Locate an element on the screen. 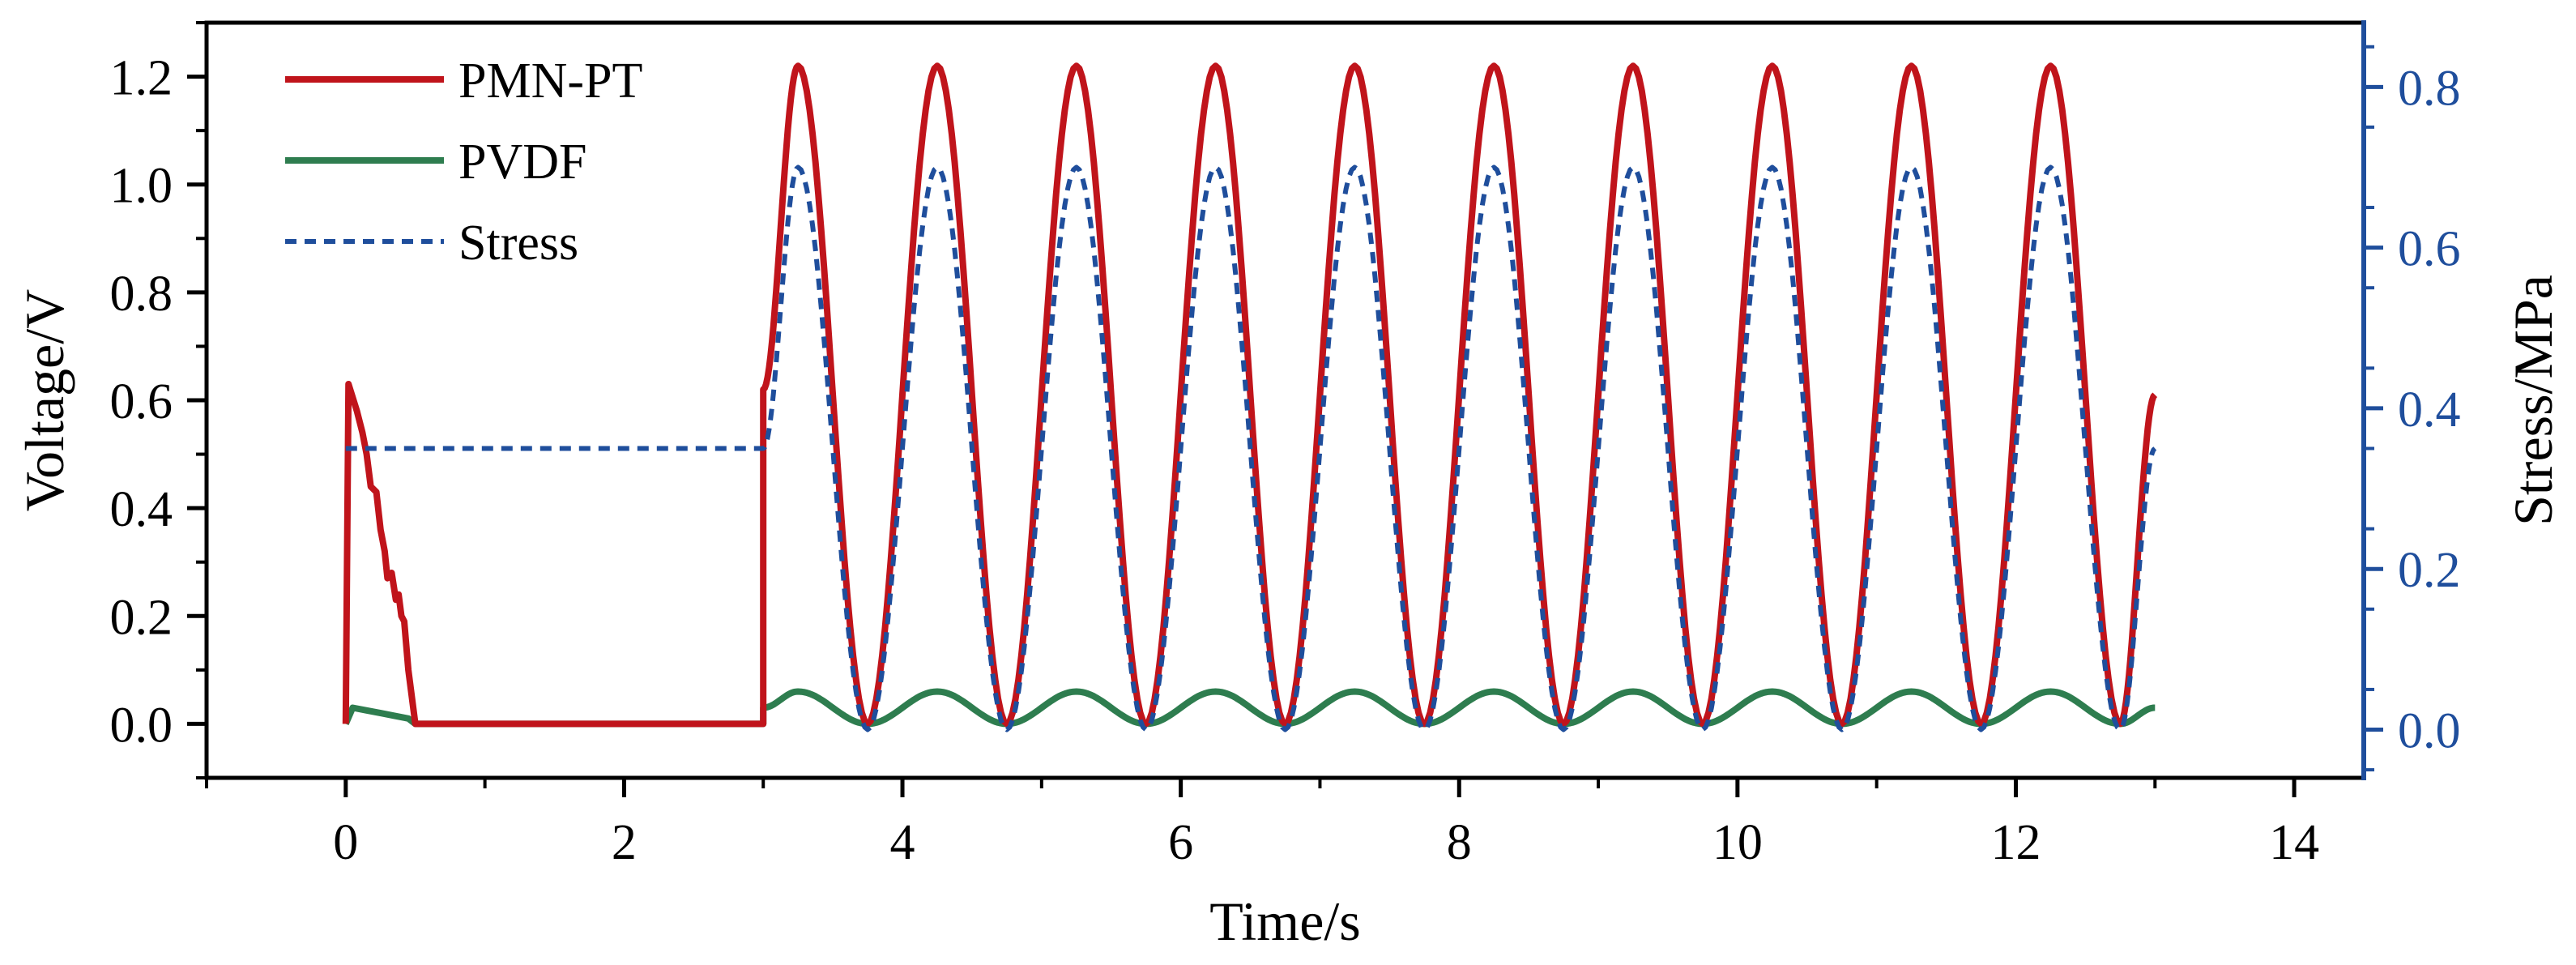 The width and height of the screenshot is (2576, 965). y2-tick-label: 0.0 is located at coordinates (2430, 731).